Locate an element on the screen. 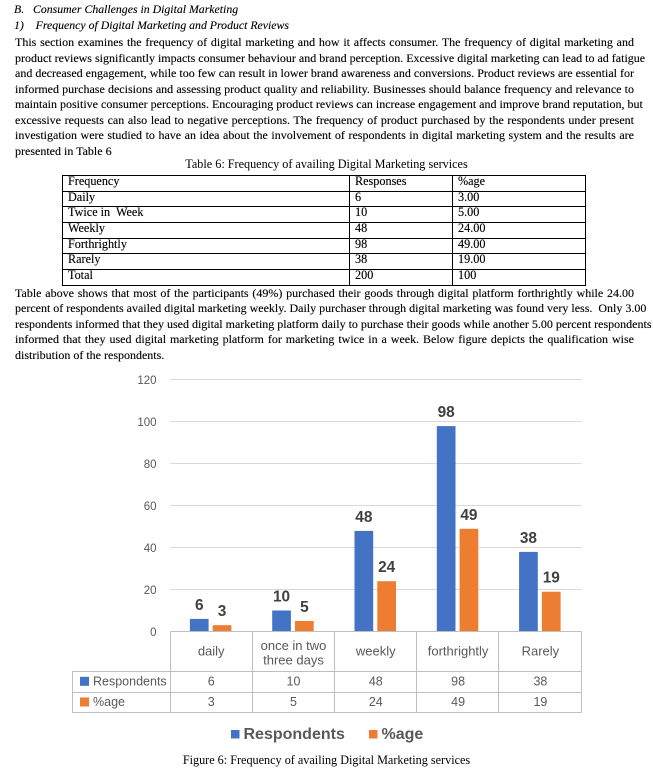 The height and width of the screenshot is (777, 653). svg-text: 60 is located at coordinates (150, 507).